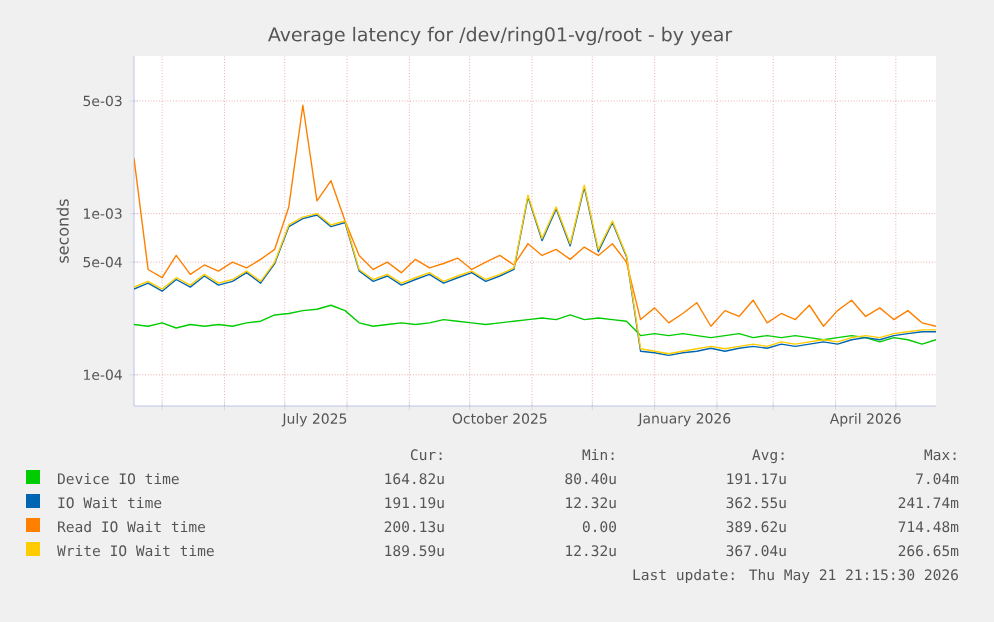  Describe the element at coordinates (500, 36) in the screenshot. I see `chart-title: Average latency for /dev/ring01-vg/root - by year` at that location.